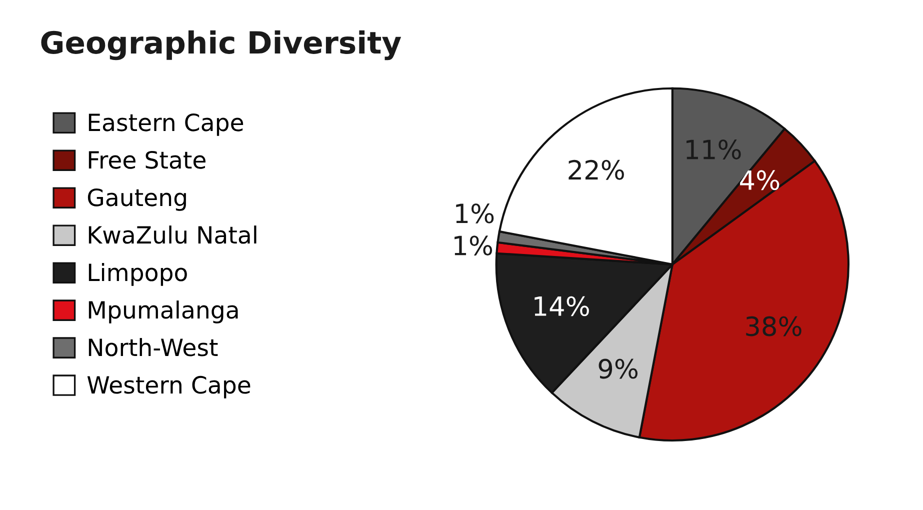 The width and height of the screenshot is (923, 510). Describe the element at coordinates (137, 274) in the screenshot. I see `legend-label: Limpopo` at that location.